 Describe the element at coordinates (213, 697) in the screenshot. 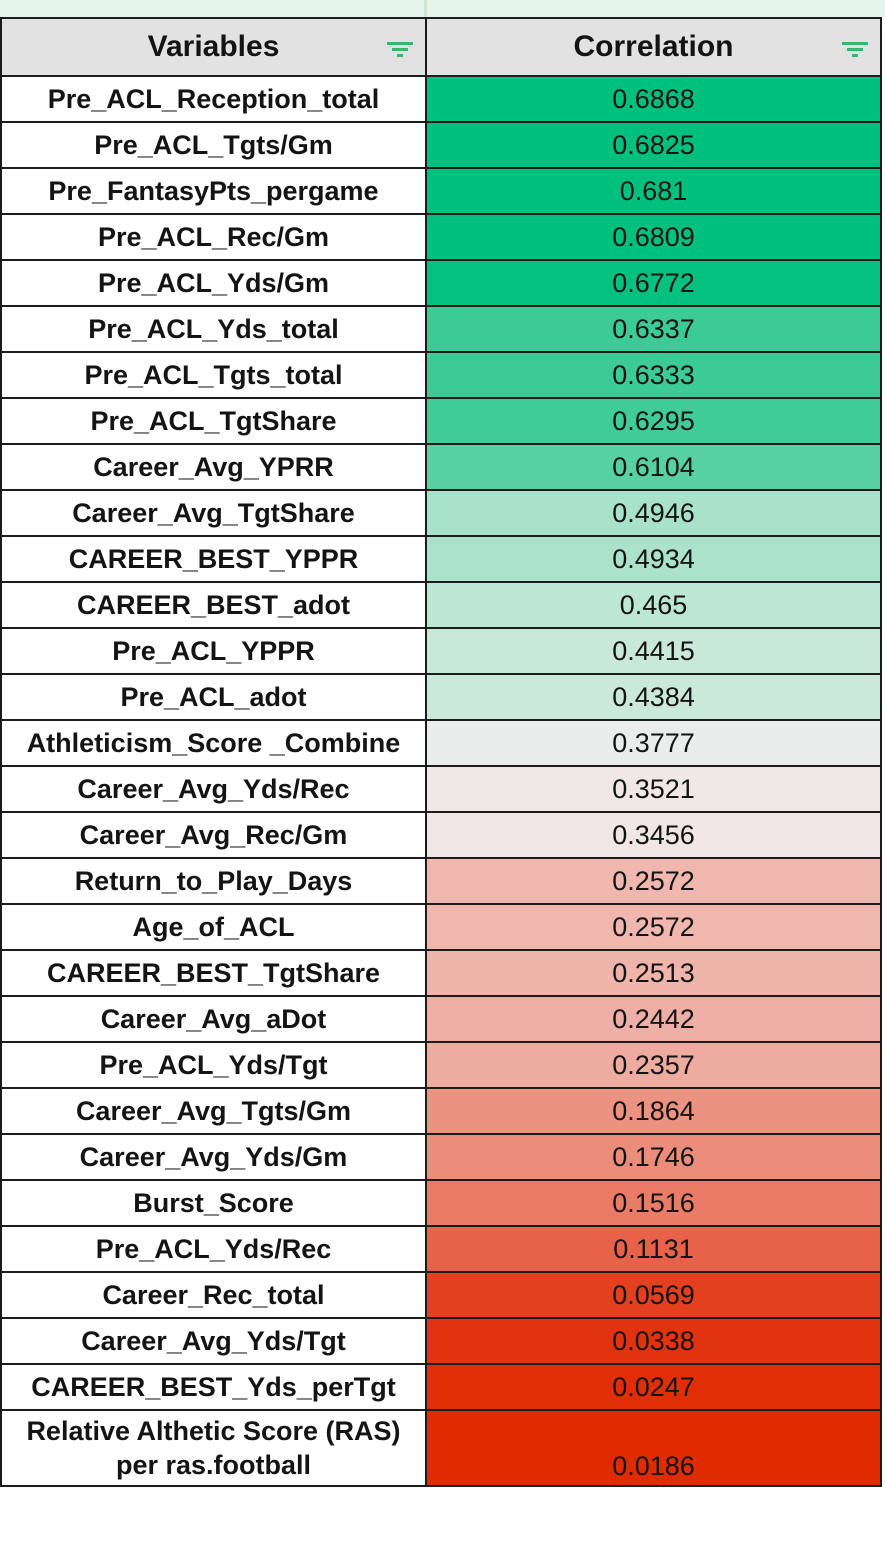

I see `variable-cell: Pre_ACL_adot` at that location.